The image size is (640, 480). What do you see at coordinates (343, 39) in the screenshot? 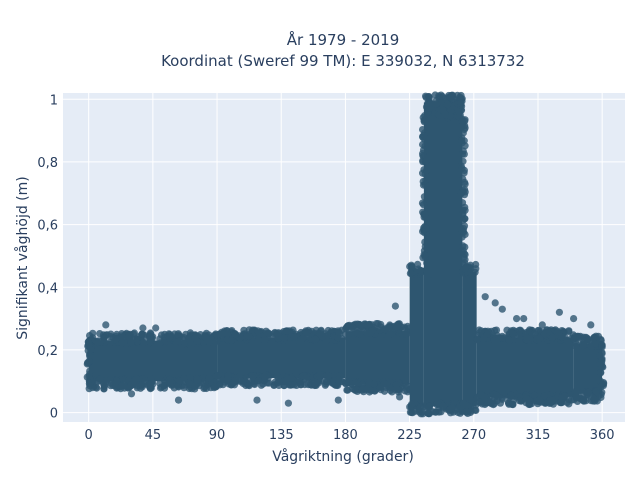
I see `chart-title-line-1: År 1979 - 2019` at bounding box center [343, 39].